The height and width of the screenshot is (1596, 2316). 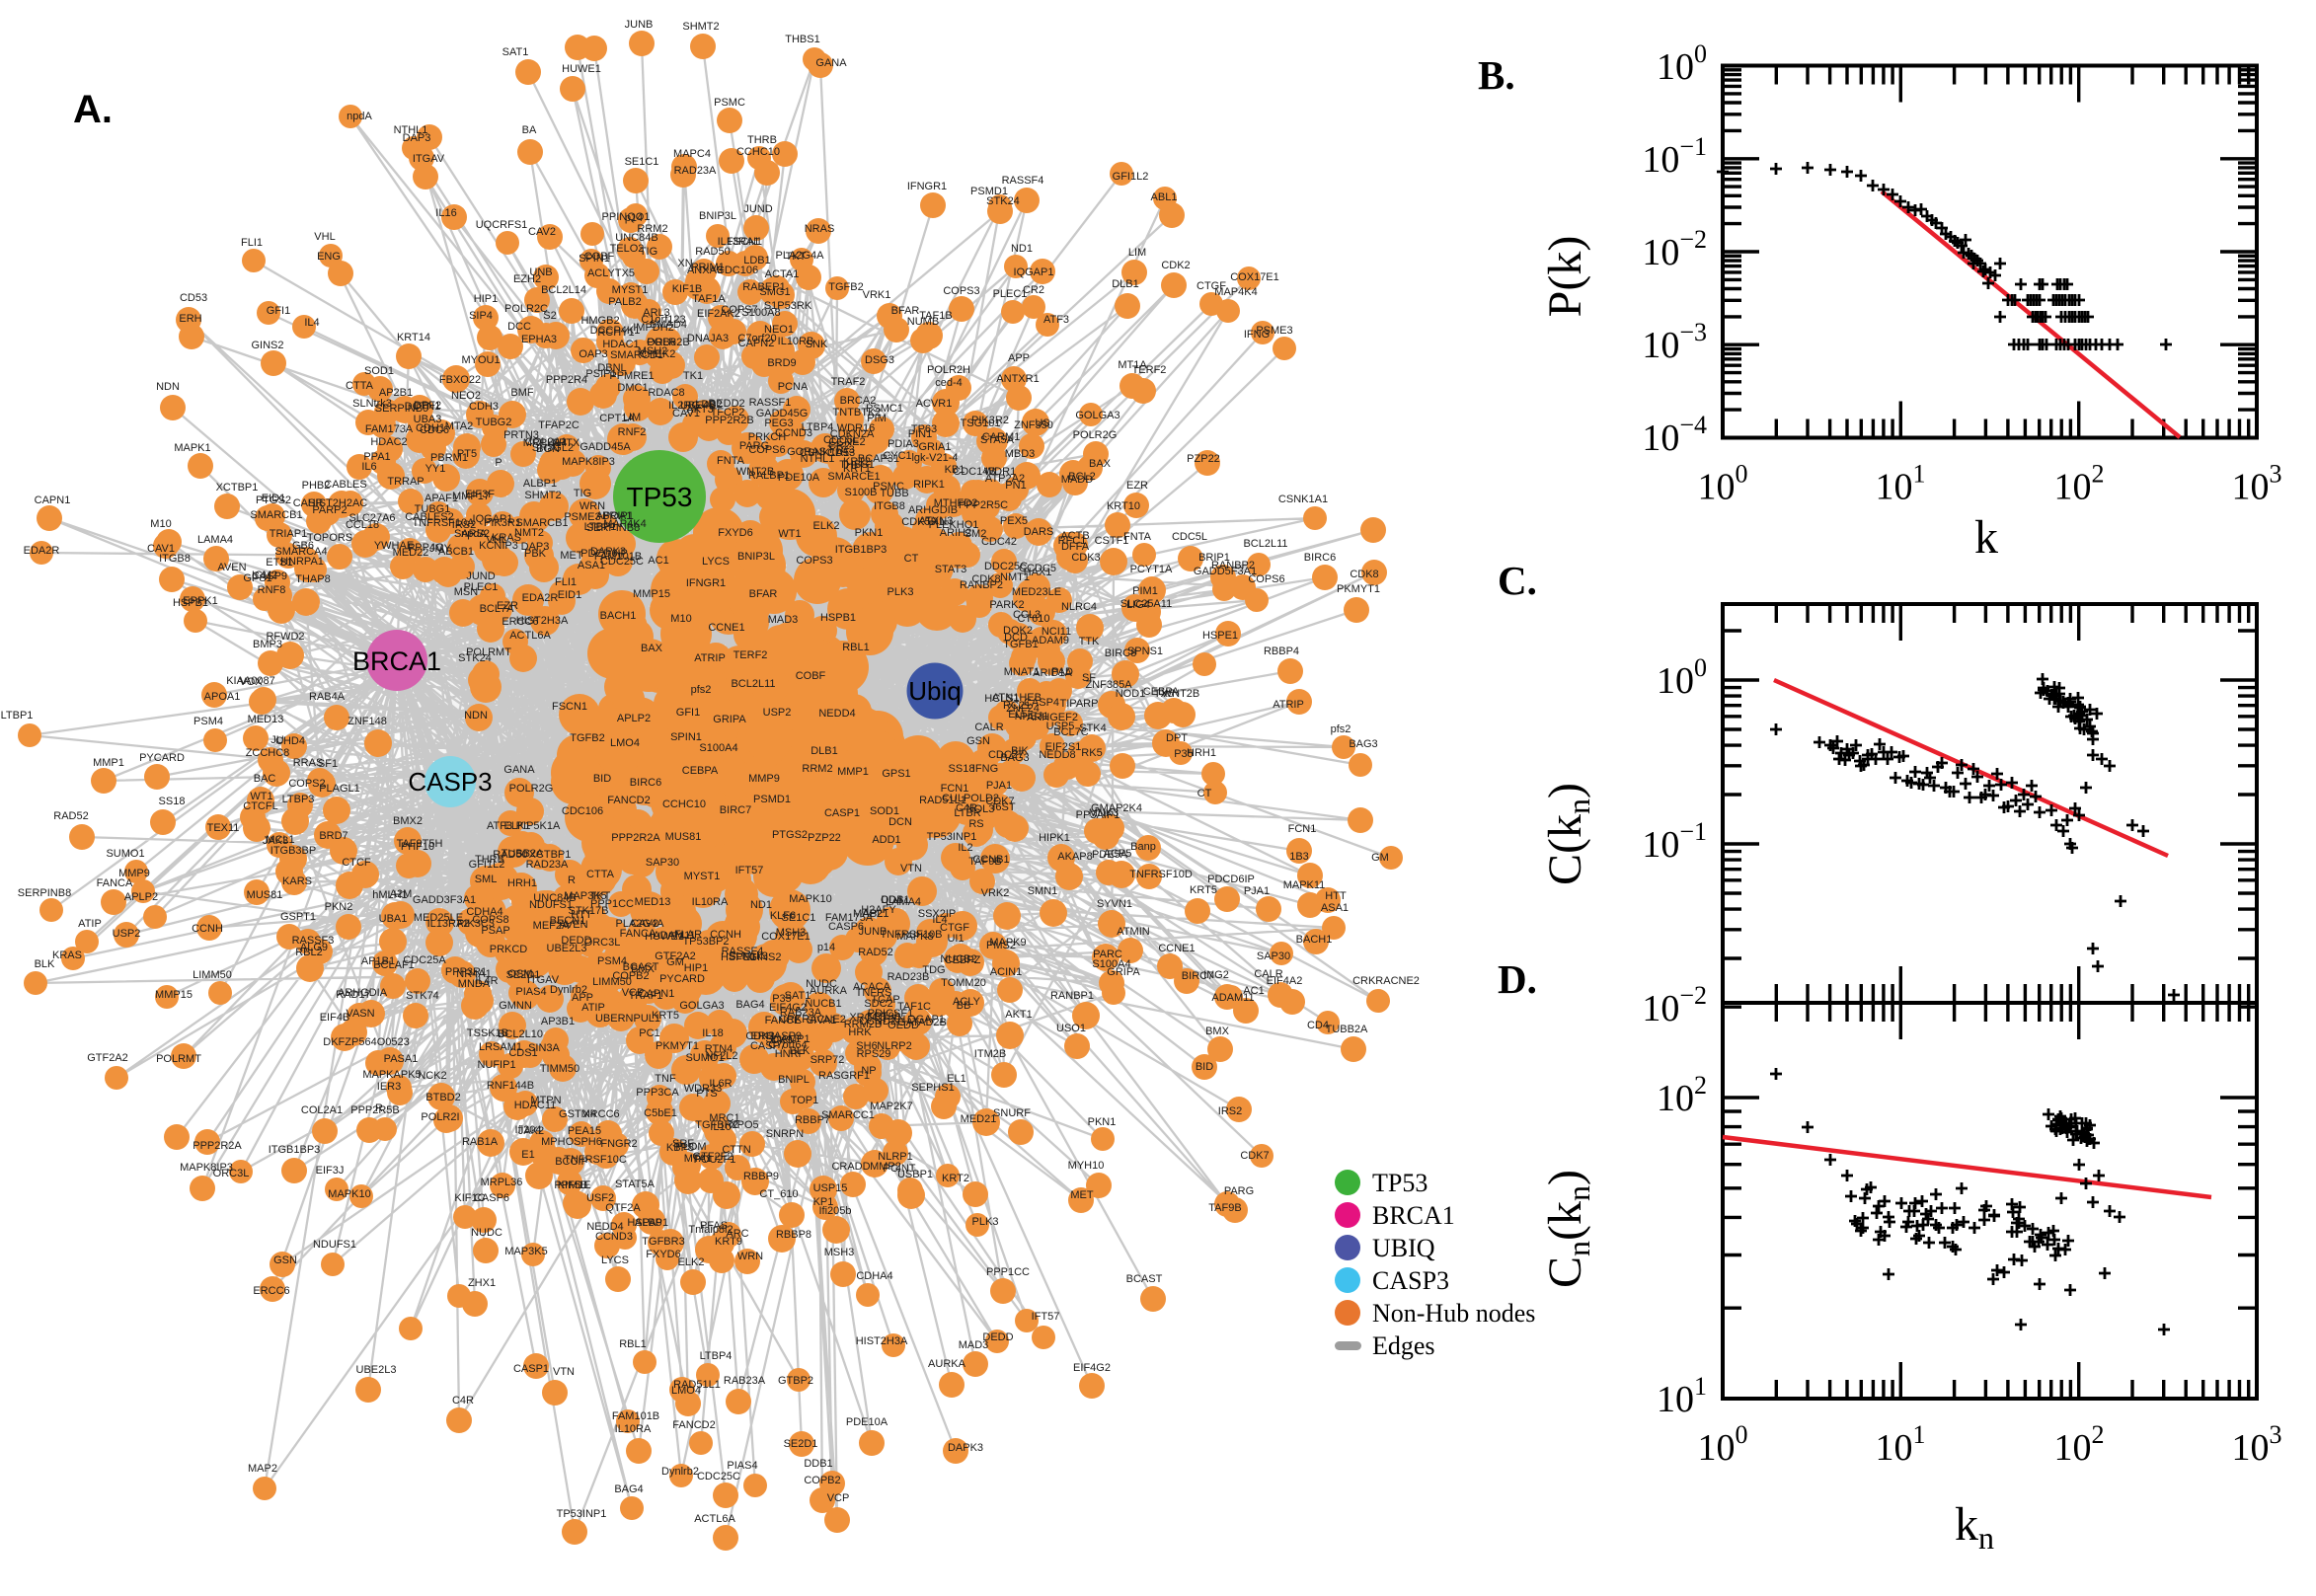 I want to click on svg-text: CASP6, so click(x=492, y=1198).